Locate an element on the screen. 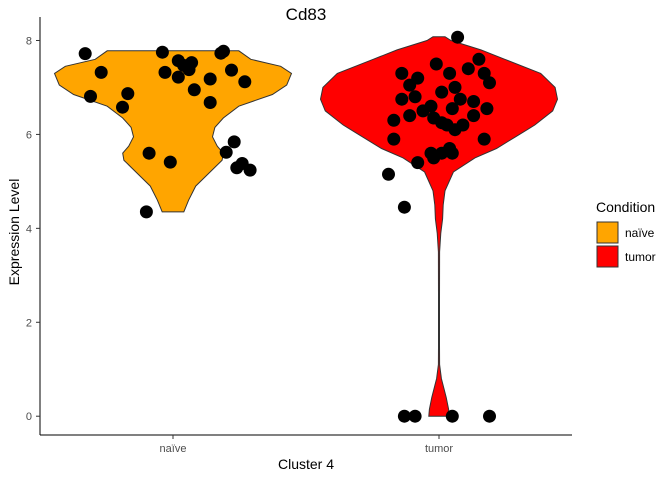 The height and width of the screenshot is (480, 672). x-axis-title: Cluster 4 is located at coordinates (306, 464).